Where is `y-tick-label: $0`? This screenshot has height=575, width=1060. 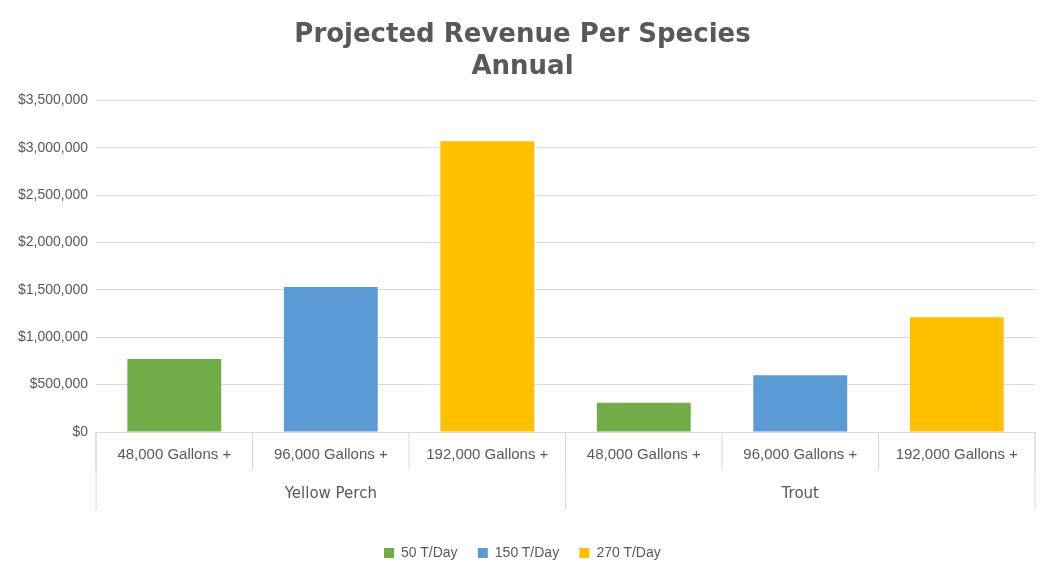
y-tick-label: $0 is located at coordinates (80, 430).